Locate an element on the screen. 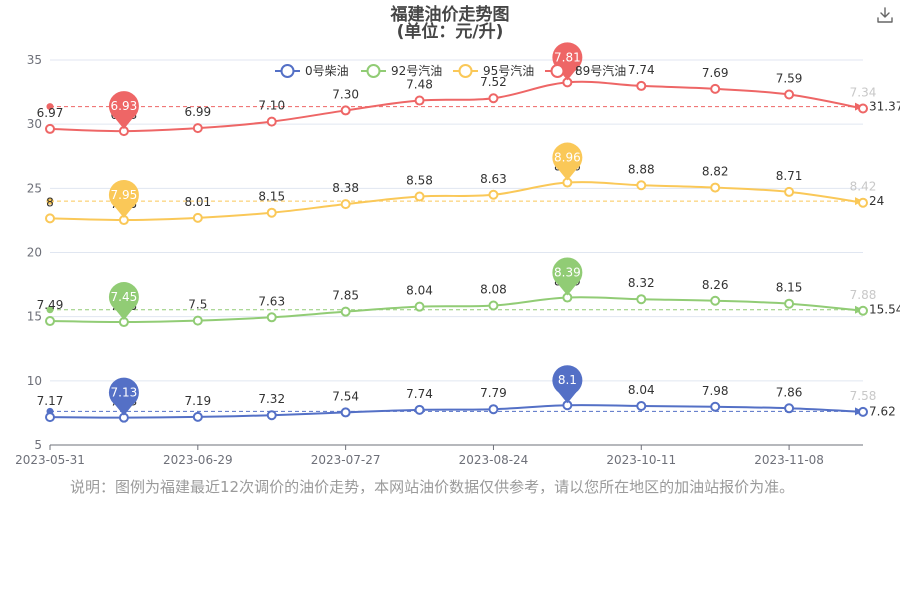 The image size is (900, 600). y-tick-label: 5 is located at coordinates (38, 445).